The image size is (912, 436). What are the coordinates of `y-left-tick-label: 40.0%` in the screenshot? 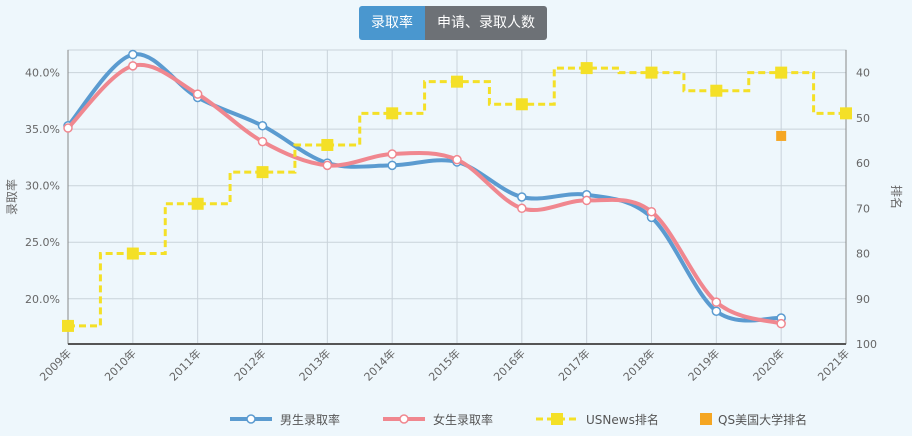 It's located at (42, 73).